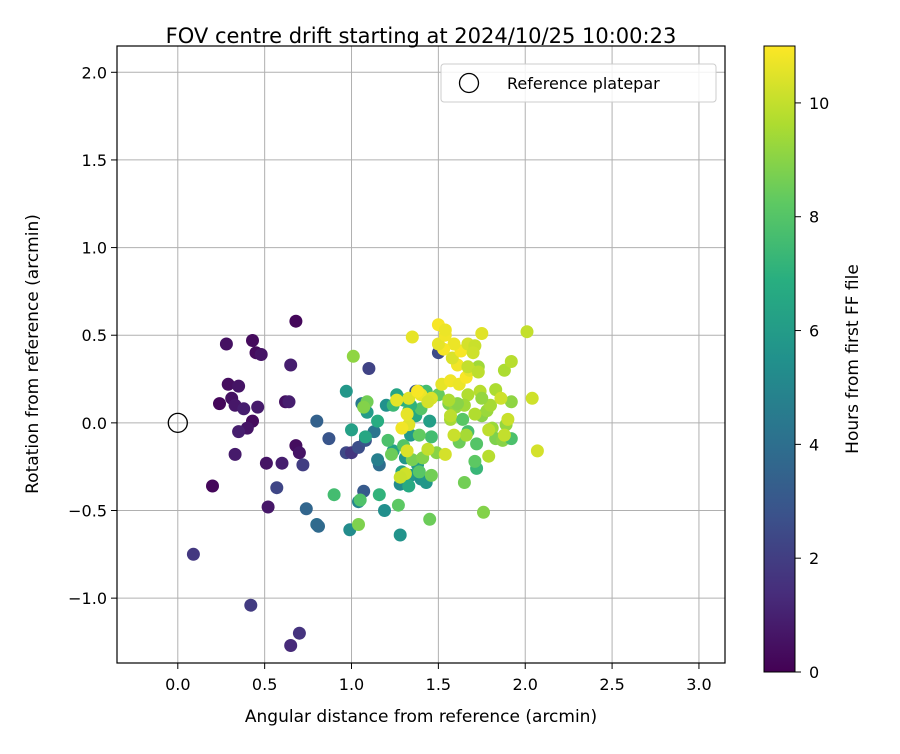 The width and height of the screenshot is (900, 754). I want to click on reference-point, so click(177, 423).